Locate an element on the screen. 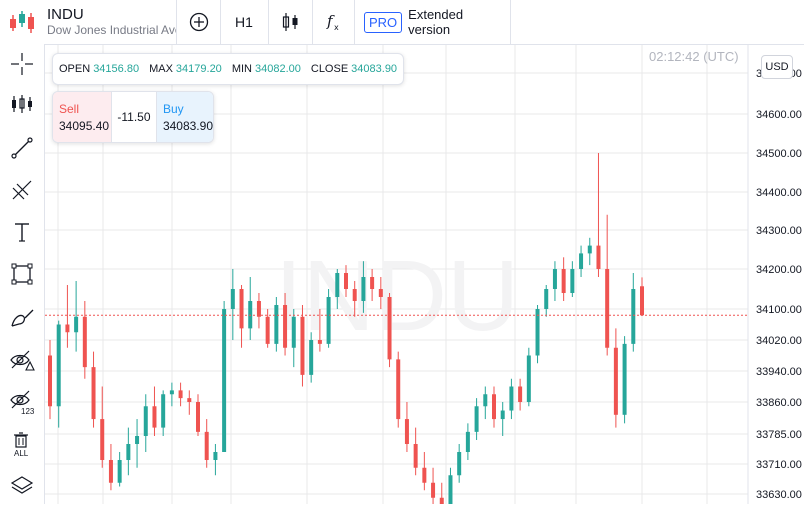 The height and width of the screenshot is (506, 804). hide-indicators-icon: 123 is located at coordinates (22, 402).